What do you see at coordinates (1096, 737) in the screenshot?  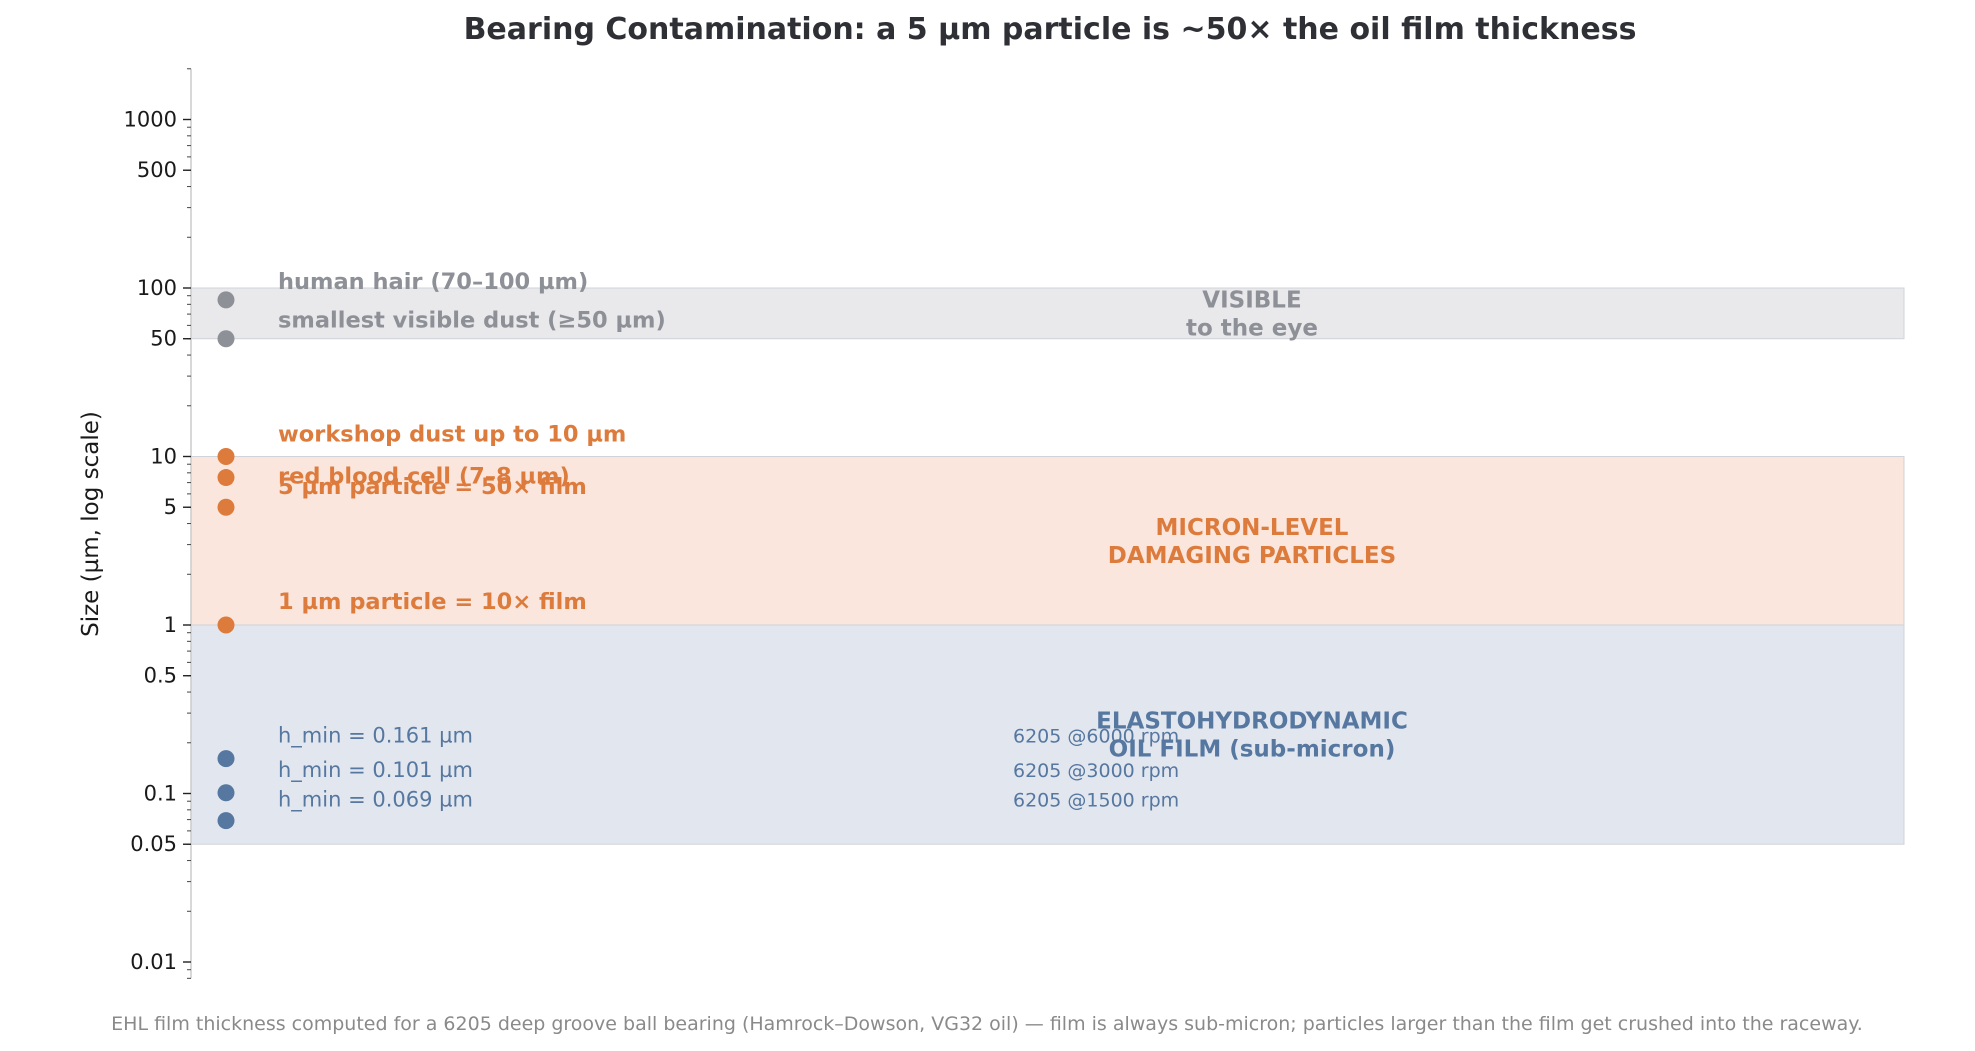 I see `point-rpm-label-6: 6205 @6000 rpm` at bounding box center [1096, 737].